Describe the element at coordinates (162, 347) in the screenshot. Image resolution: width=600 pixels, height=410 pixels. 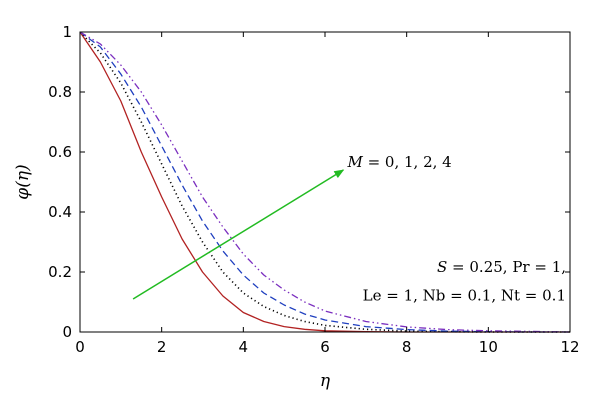
I see `x-tick-label: 2` at that location.